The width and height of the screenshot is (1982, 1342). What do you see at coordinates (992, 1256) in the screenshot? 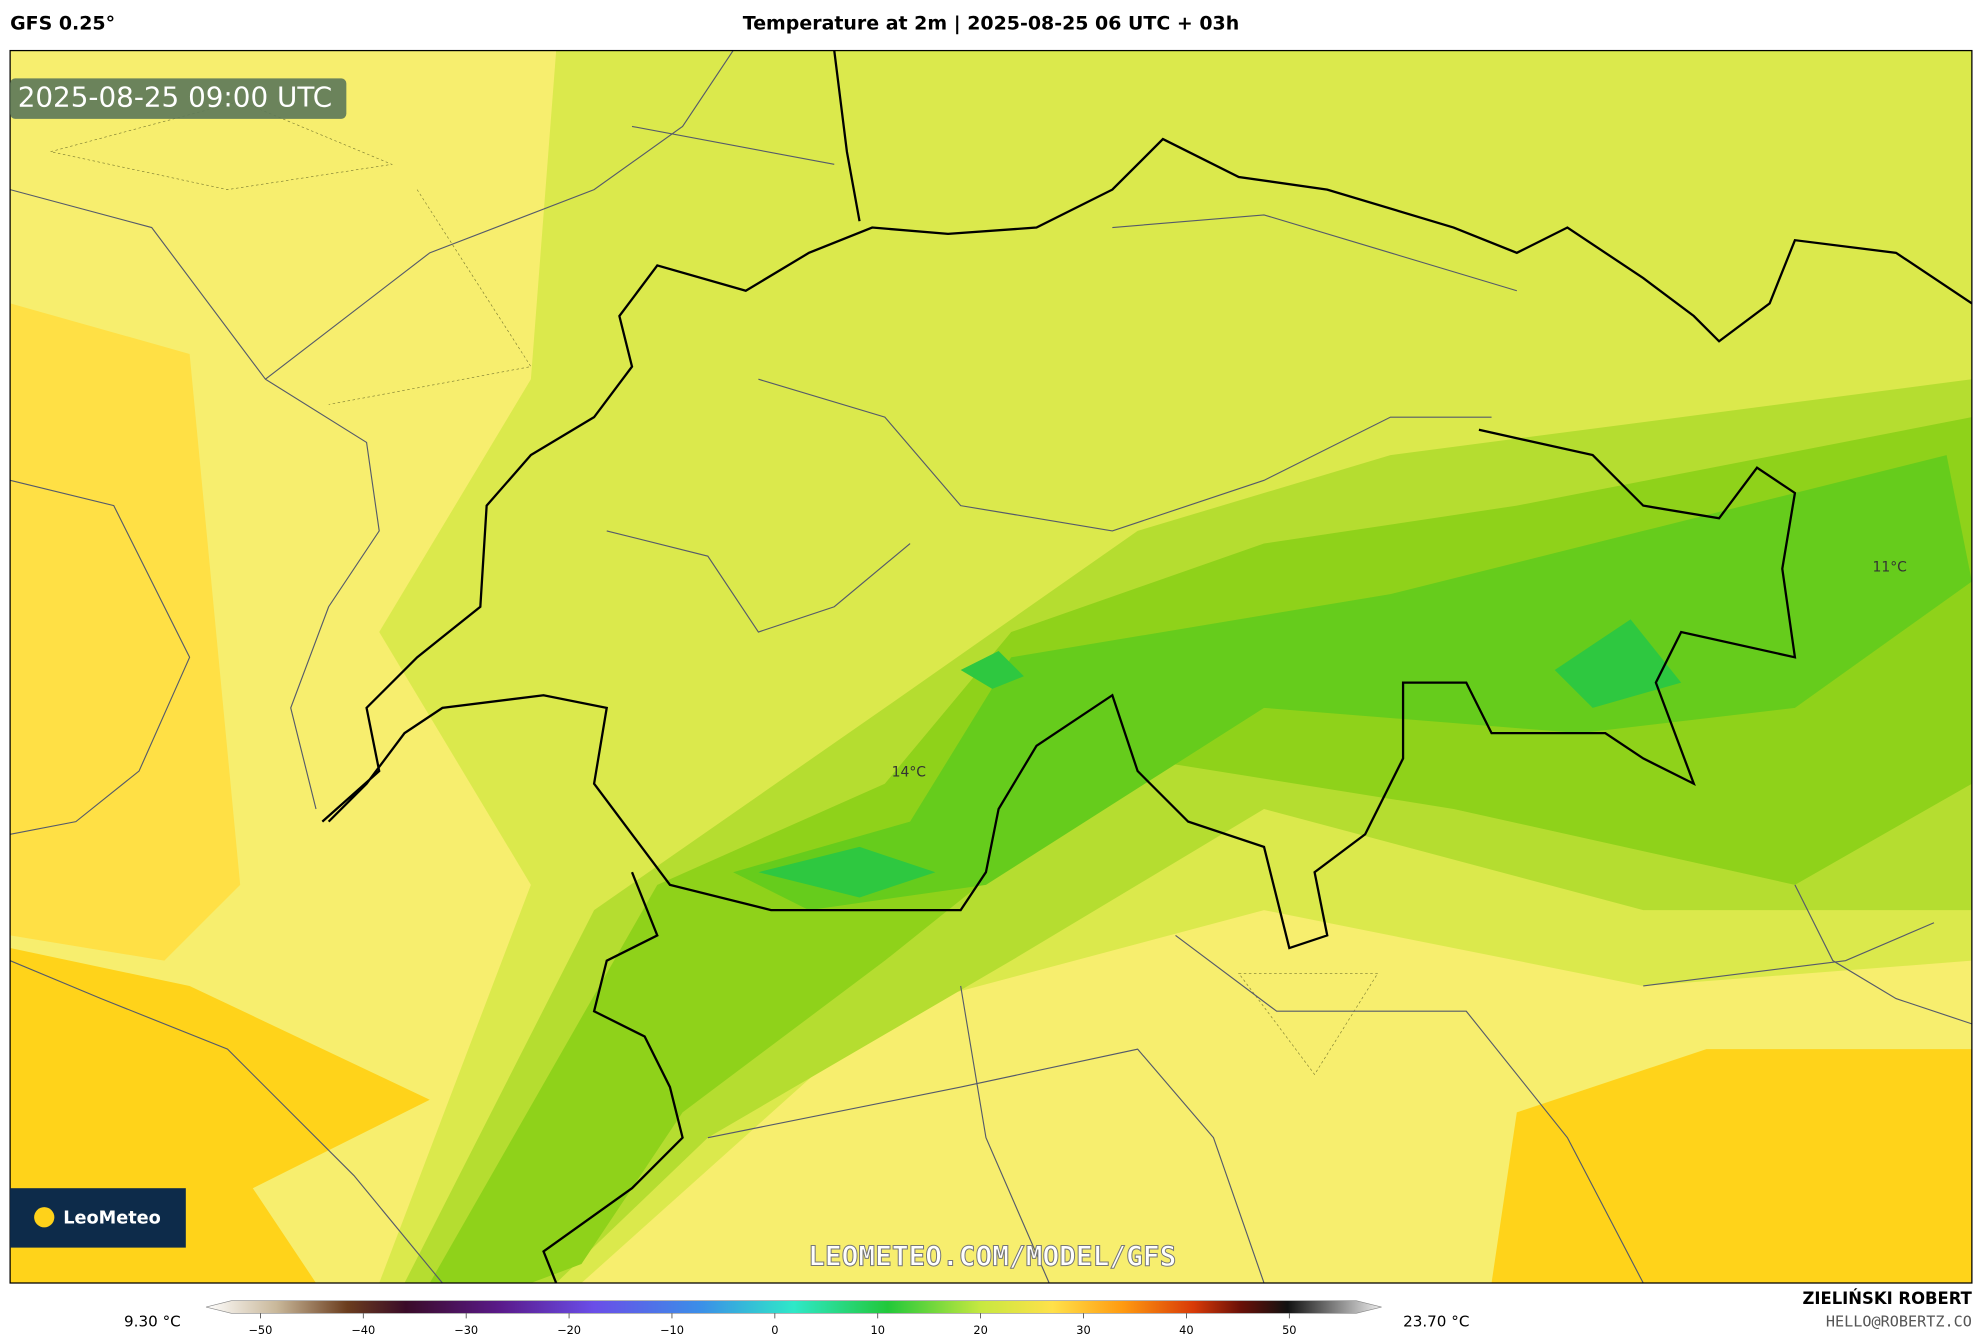
I see `watermark: LEOMETEO.COM/MODEL/GFS` at bounding box center [992, 1256].